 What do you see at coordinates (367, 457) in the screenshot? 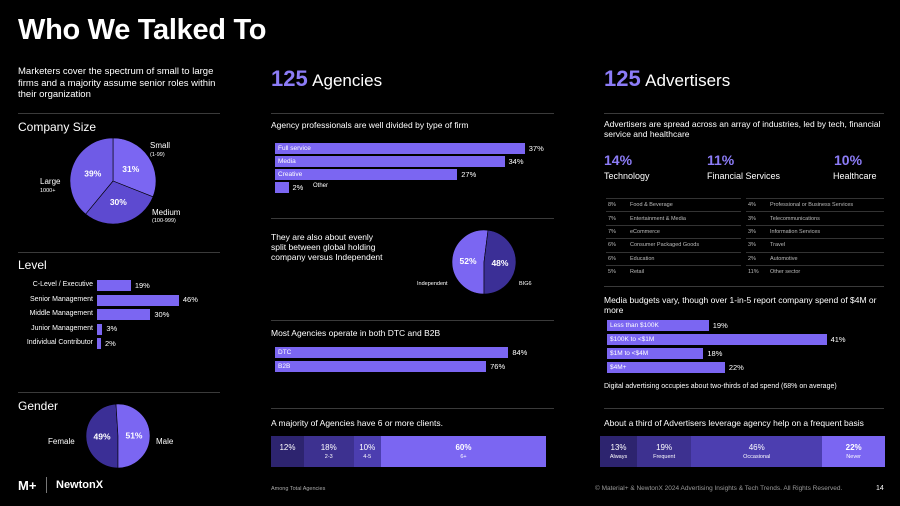
I see `clients-category-label: 4-5` at bounding box center [367, 457].